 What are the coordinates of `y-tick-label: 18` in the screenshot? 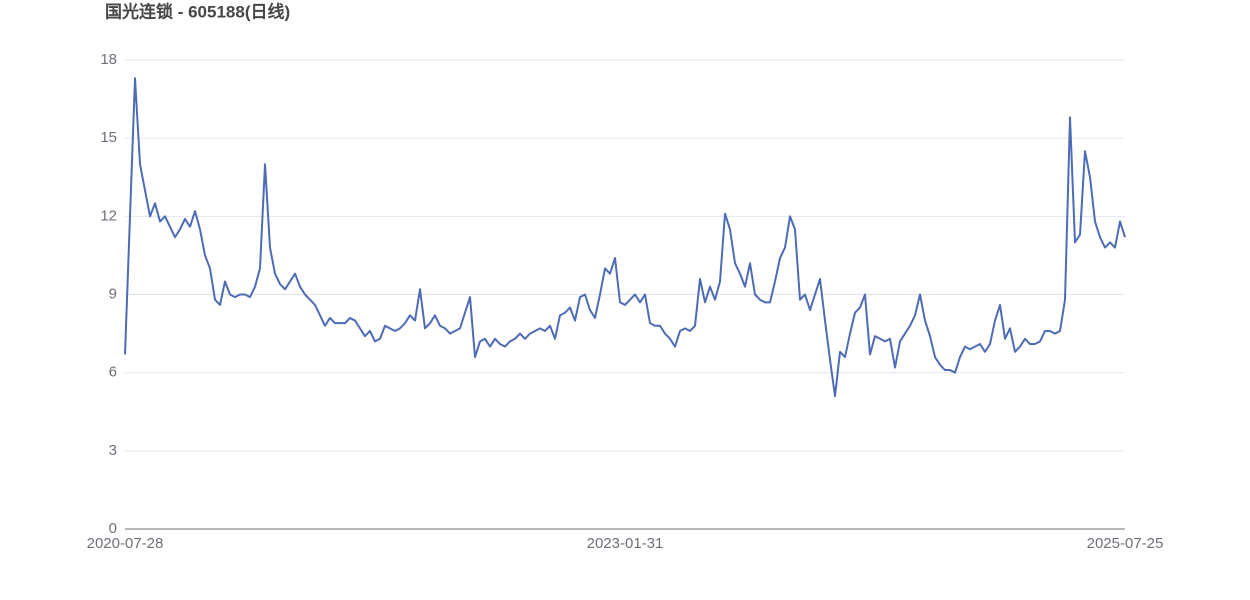 It's located at (108, 59).